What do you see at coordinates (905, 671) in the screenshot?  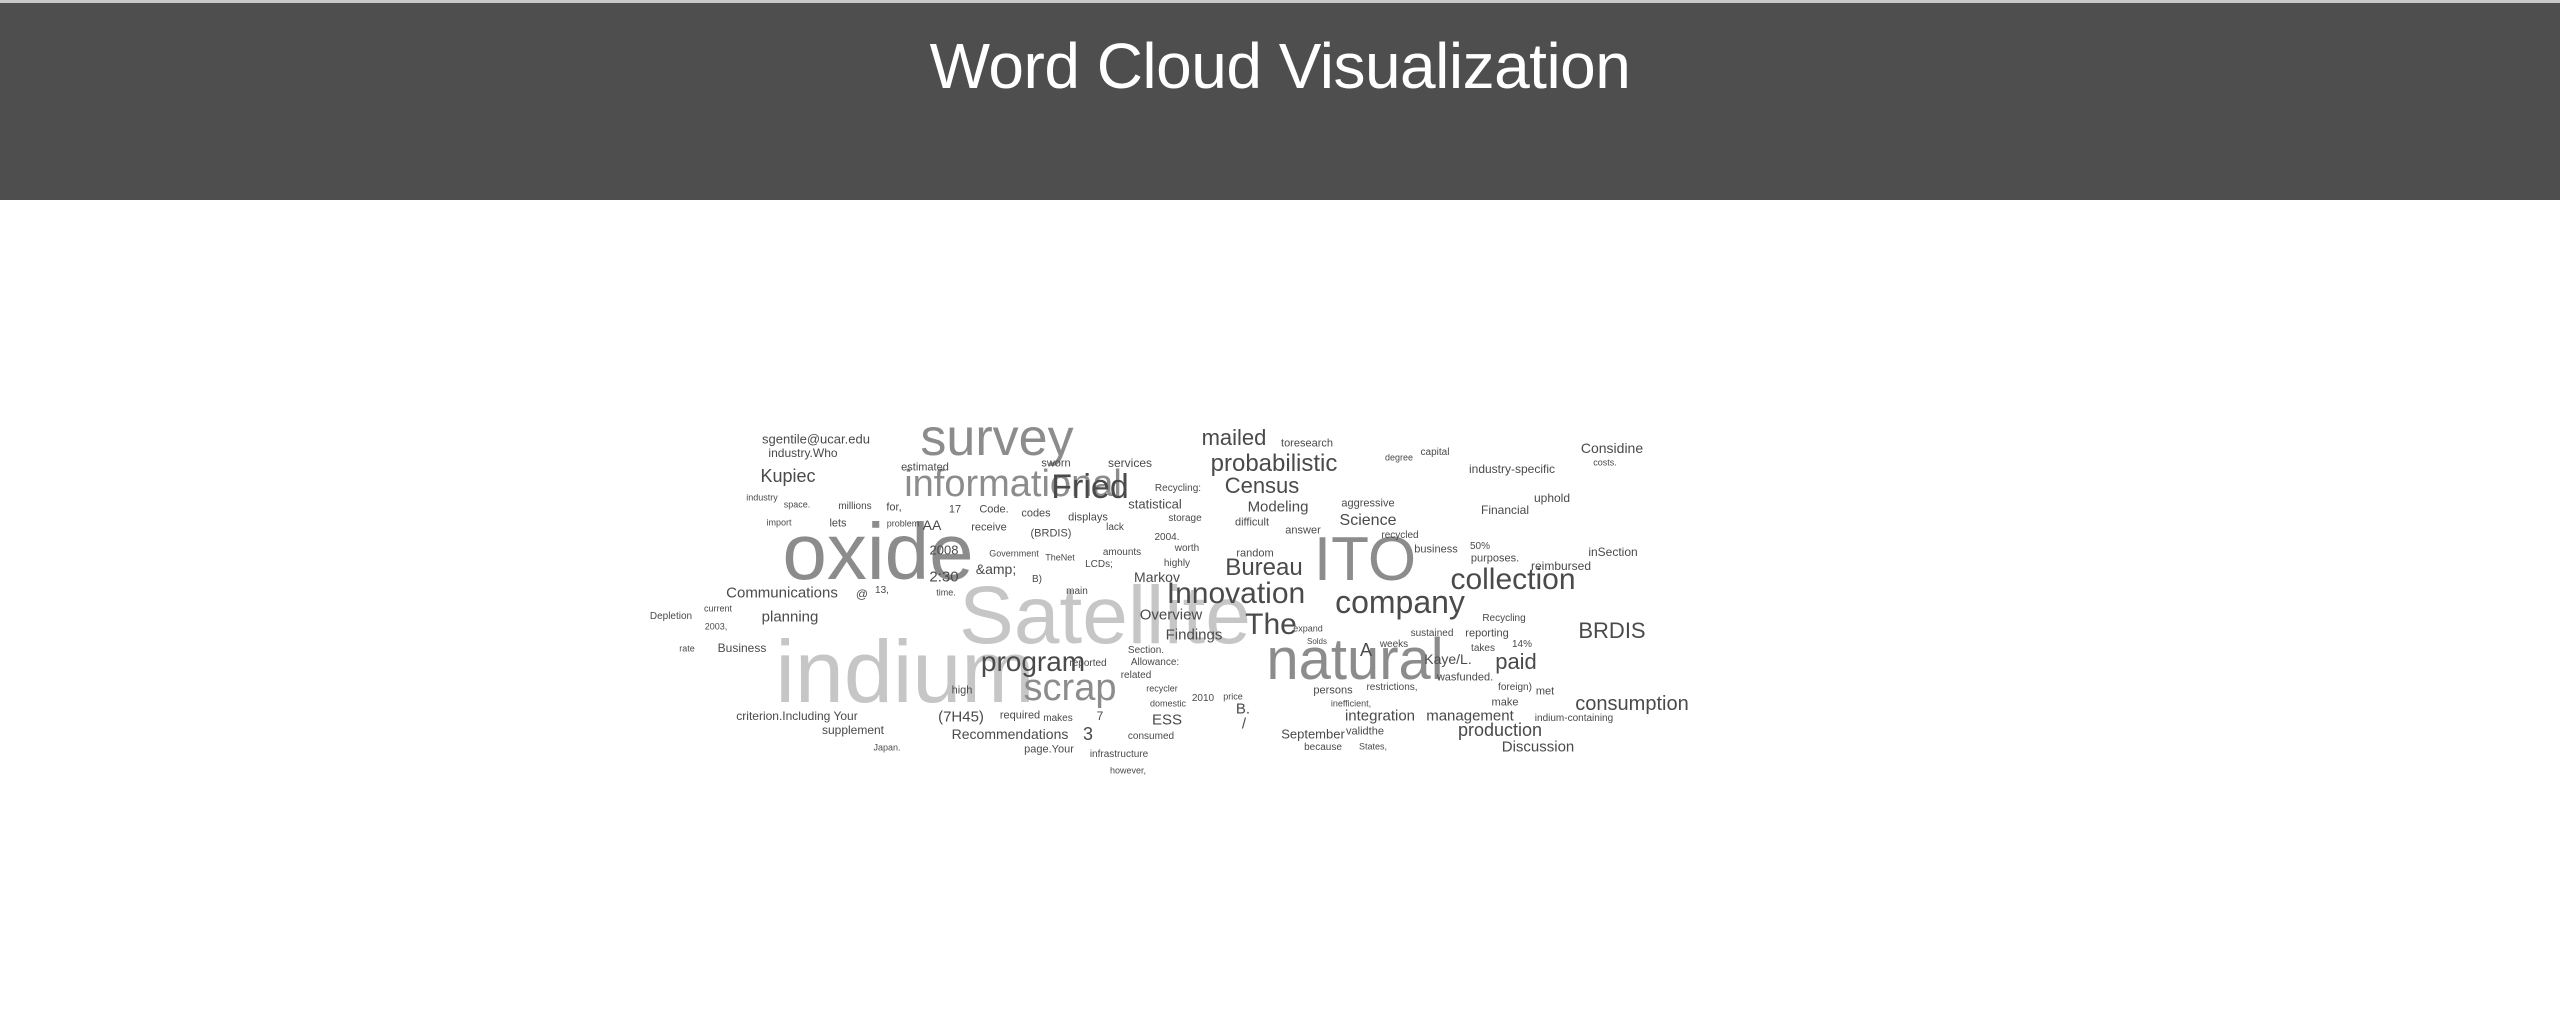 I see `cloud-word: indium` at bounding box center [905, 671].